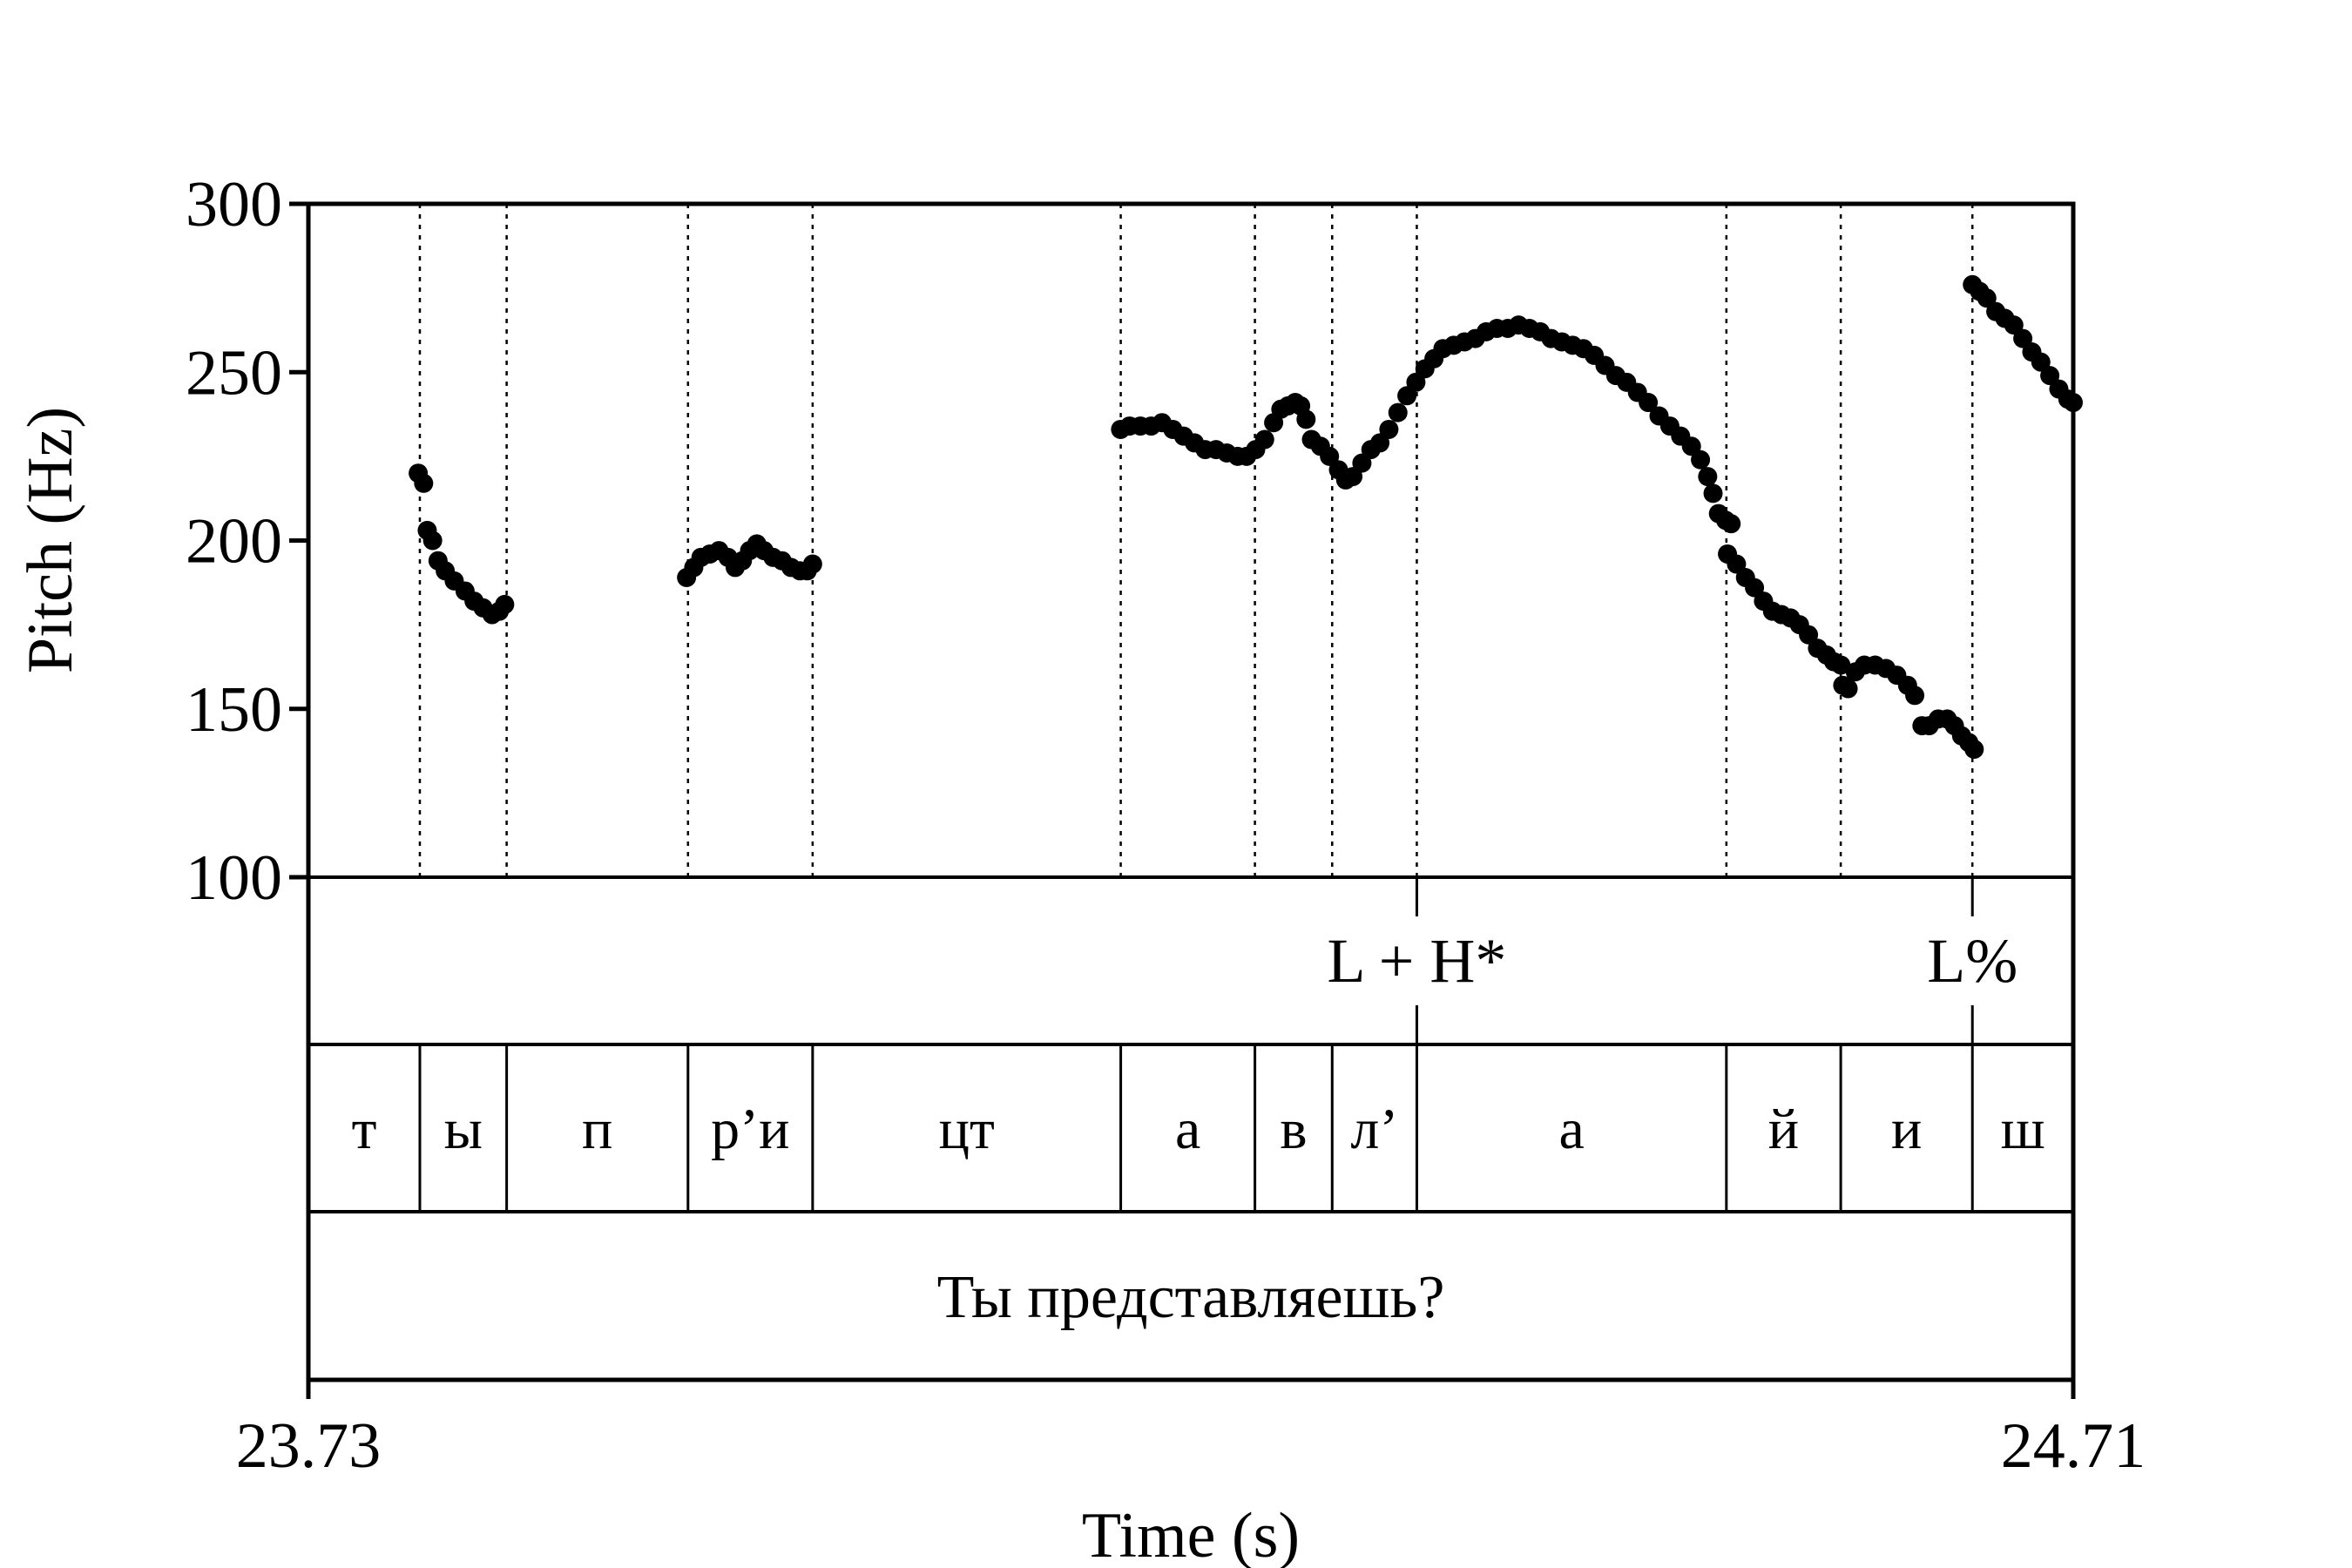 The height and width of the screenshot is (1568, 2352). Describe the element at coordinates (50, 540) in the screenshot. I see `y-axis-title: Pitch (Hz)` at that location.